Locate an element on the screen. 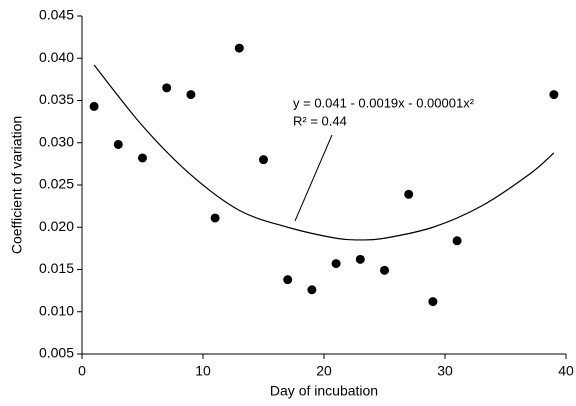 The image size is (576, 406). y-tick-label: 0.020 is located at coordinates (56, 226).